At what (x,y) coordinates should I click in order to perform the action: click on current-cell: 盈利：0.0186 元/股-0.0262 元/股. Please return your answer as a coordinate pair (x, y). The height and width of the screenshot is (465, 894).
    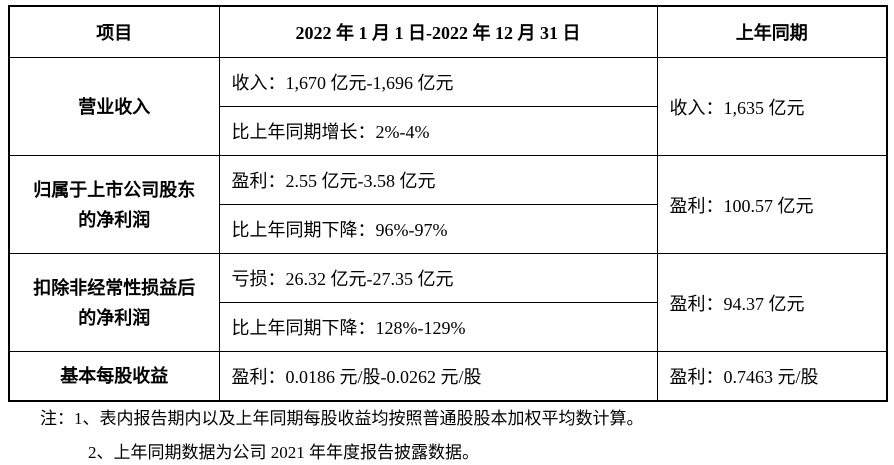
    Looking at the image, I should click on (438, 376).